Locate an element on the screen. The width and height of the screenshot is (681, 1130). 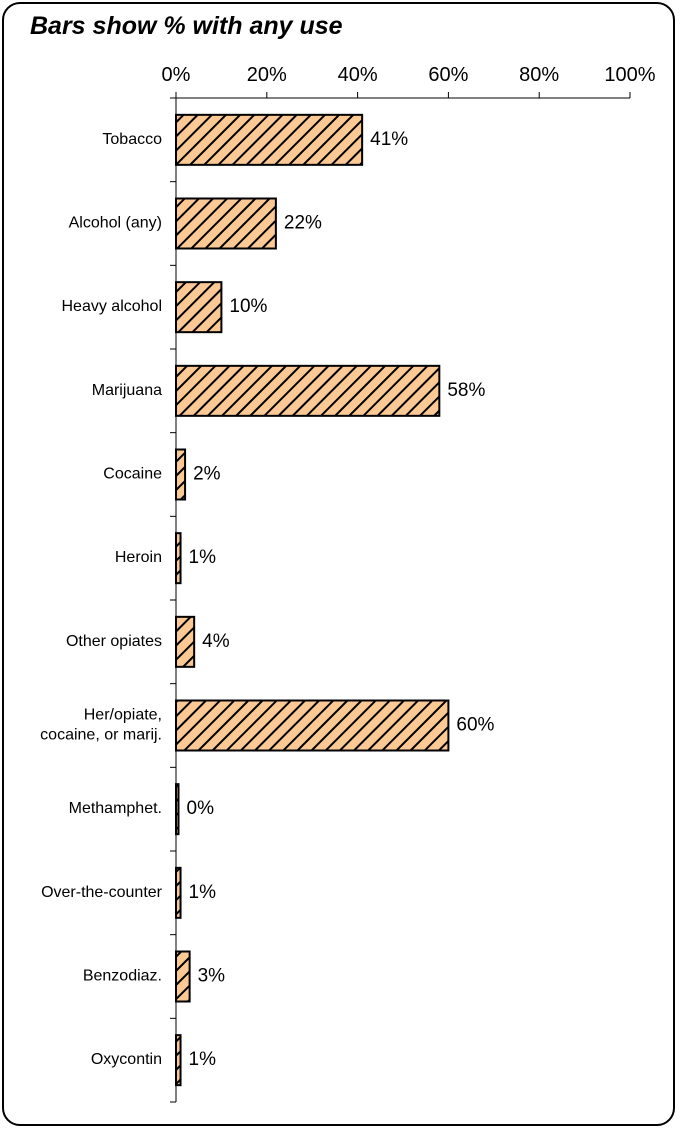
data-label: 22% is located at coordinates (303, 223).